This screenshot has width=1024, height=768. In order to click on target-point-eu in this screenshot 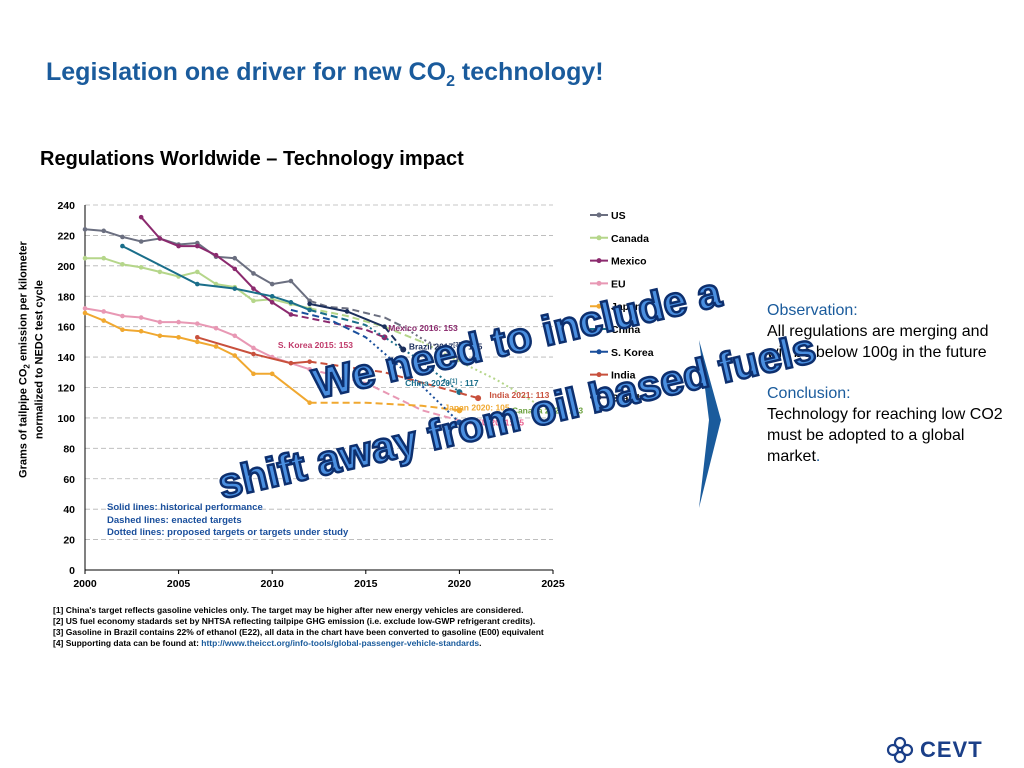, I will do `click(478, 425)`.